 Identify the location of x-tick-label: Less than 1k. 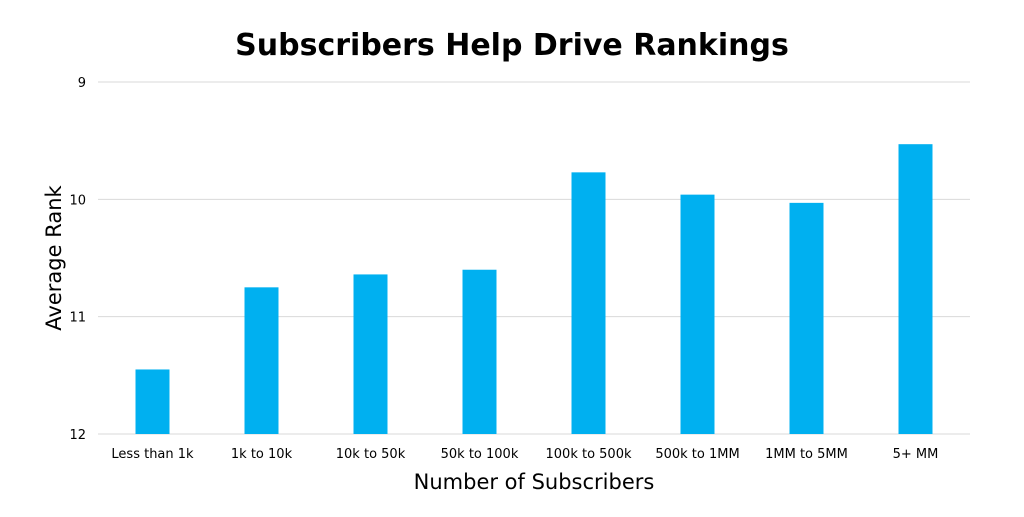
(152, 454).